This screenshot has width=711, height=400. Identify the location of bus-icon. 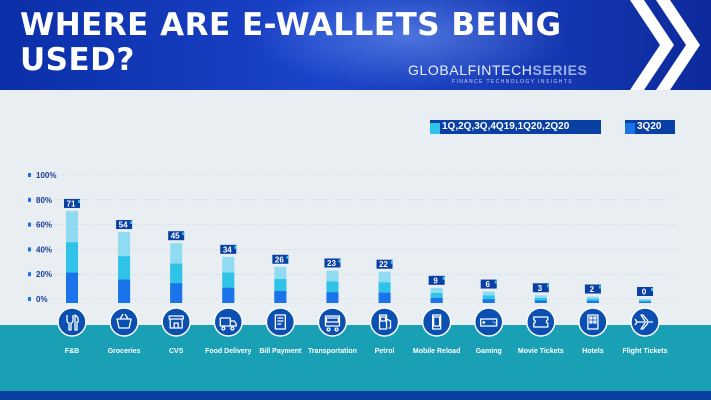
(332, 322).